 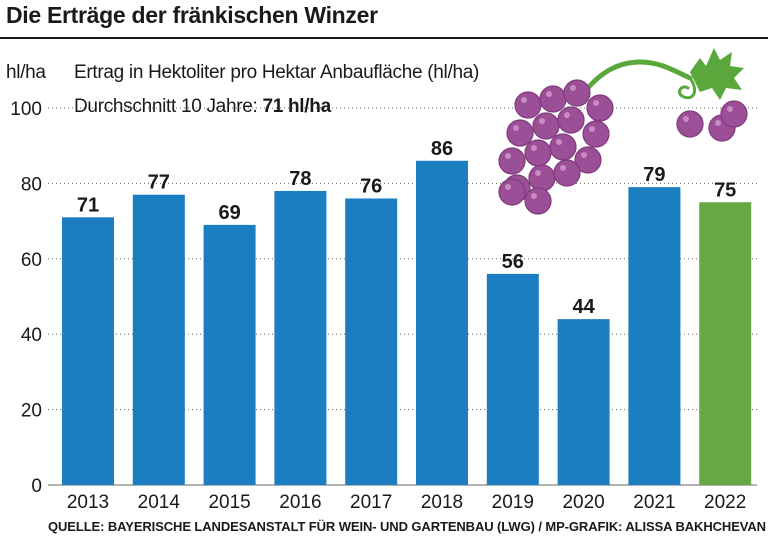 What do you see at coordinates (512, 379) in the screenshot?
I see `bar-2019` at bounding box center [512, 379].